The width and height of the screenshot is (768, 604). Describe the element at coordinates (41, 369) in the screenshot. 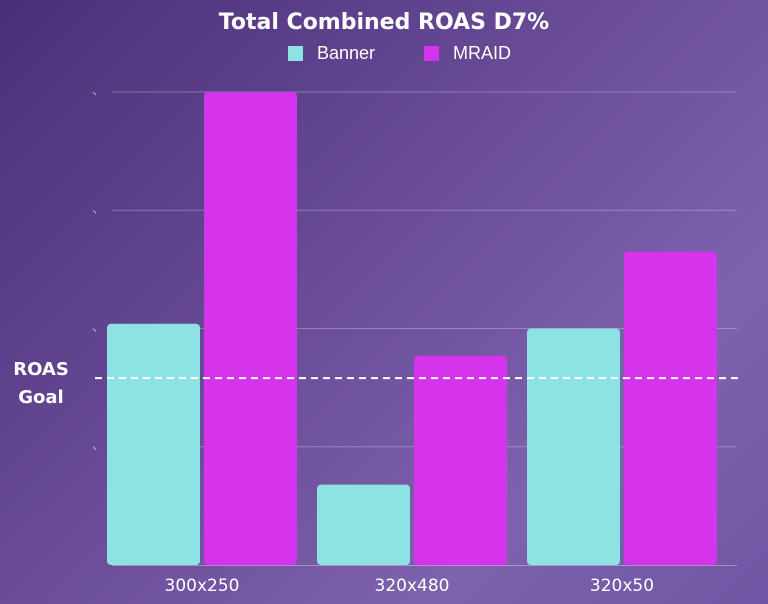

I see `roas-goal-label-line1: ROAS` at that location.